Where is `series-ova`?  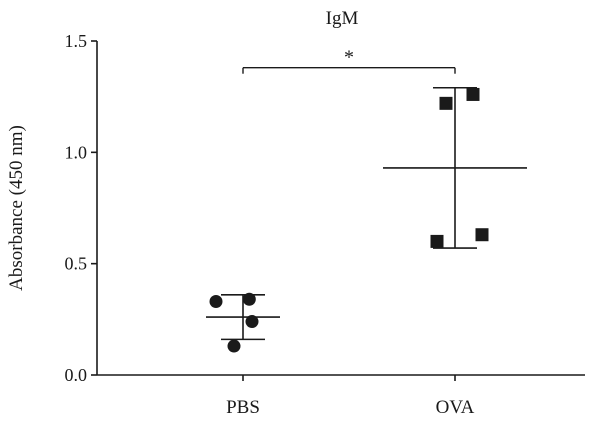
series-ova is located at coordinates (455, 167).